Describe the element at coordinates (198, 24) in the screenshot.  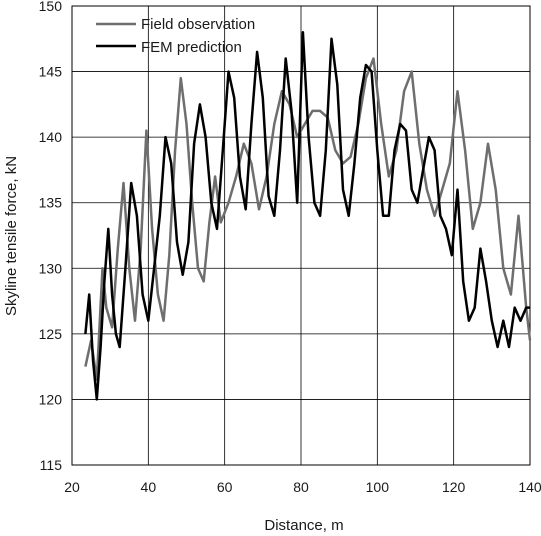
I see `legend-label-field-observation: Field observation` at that location.